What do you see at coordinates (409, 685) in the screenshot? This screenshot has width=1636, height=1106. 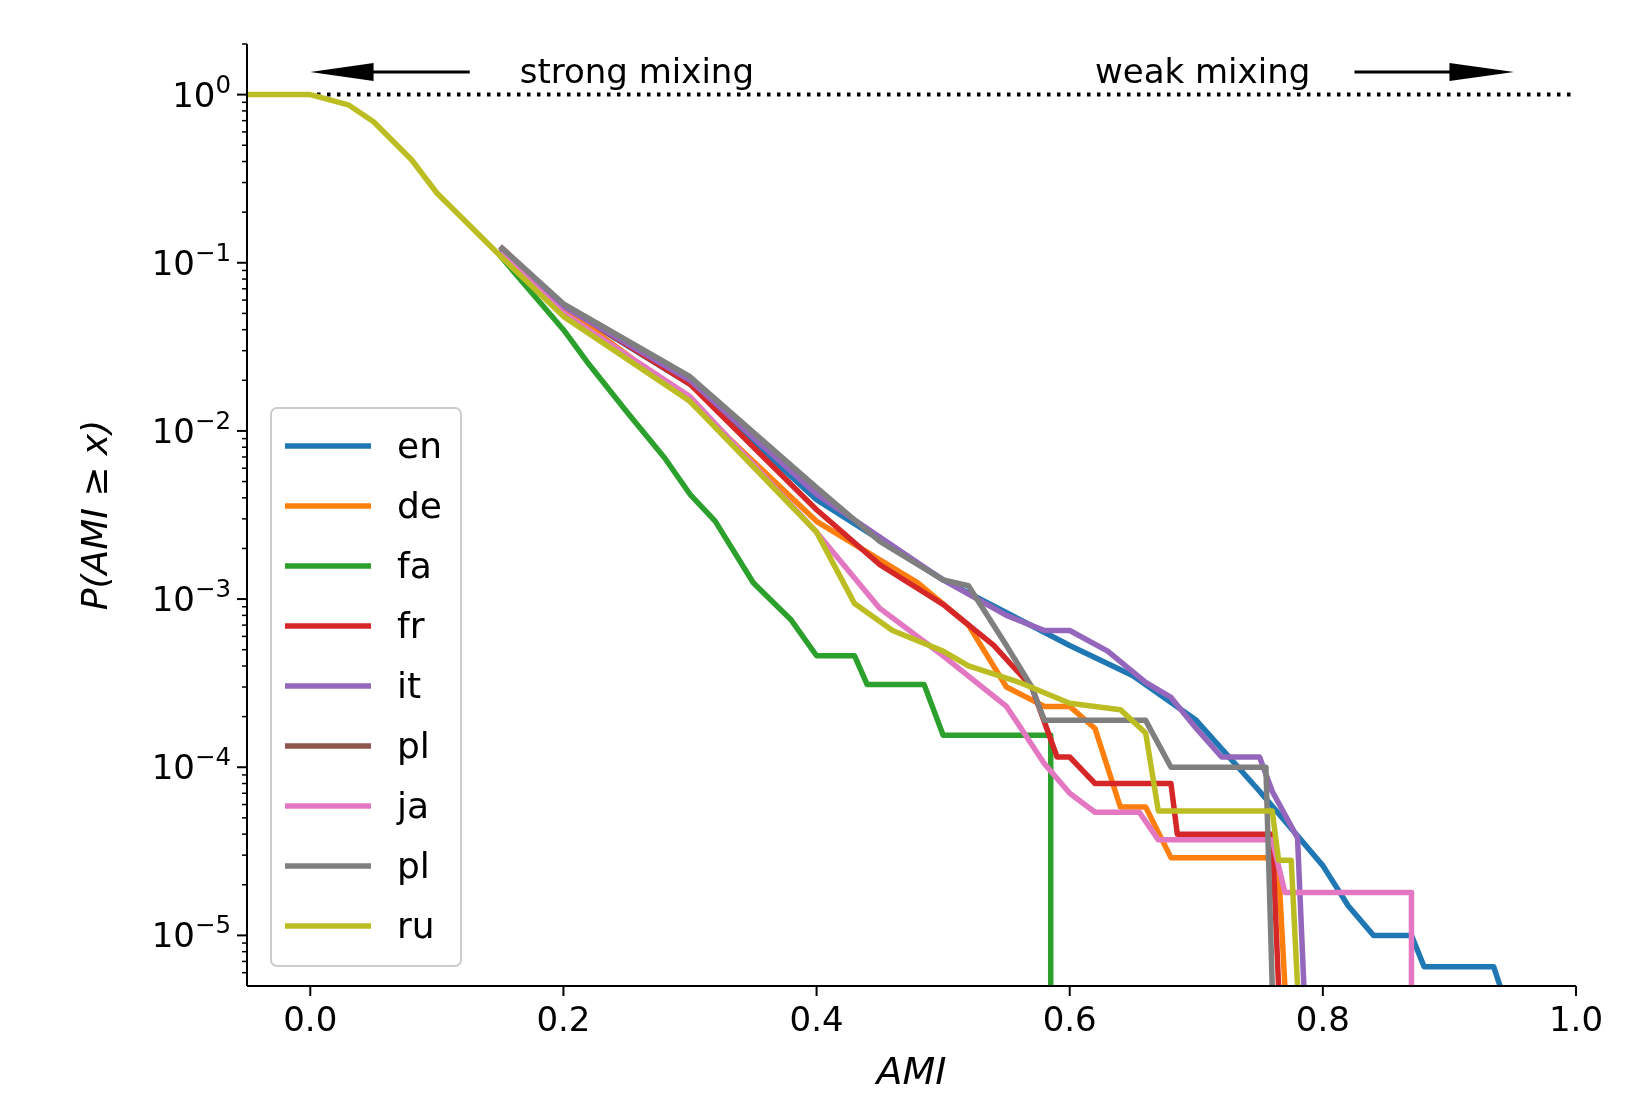 I see `legend-label: it` at bounding box center [409, 685].